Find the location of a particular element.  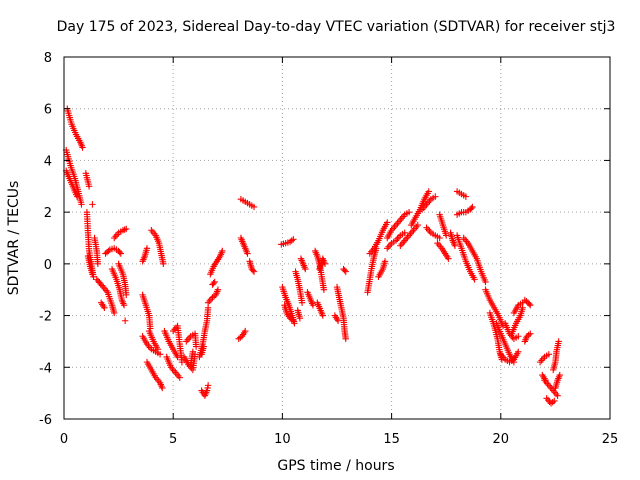

y-tick-label: 4 is located at coordinates (48, 161).